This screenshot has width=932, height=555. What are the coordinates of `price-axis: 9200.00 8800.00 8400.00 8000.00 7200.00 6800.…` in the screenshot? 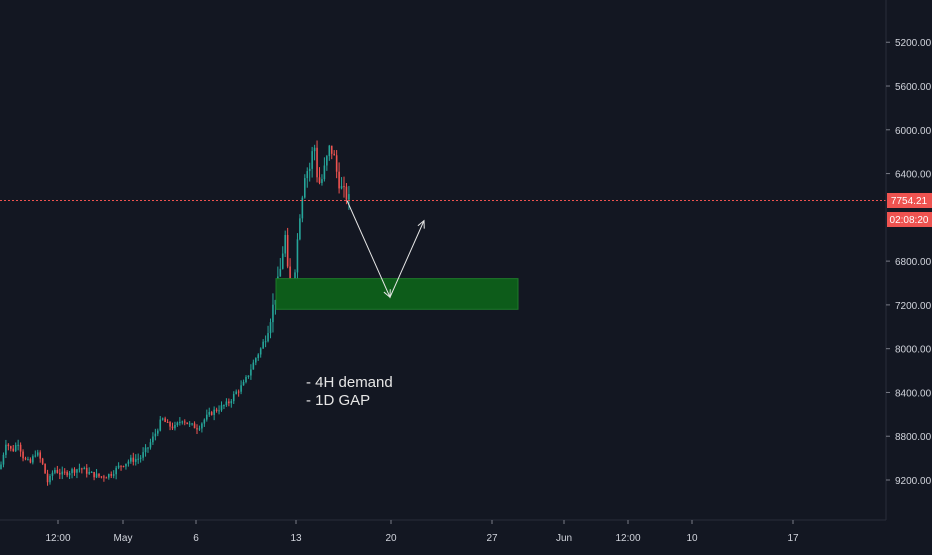 It's located at (909, 262).